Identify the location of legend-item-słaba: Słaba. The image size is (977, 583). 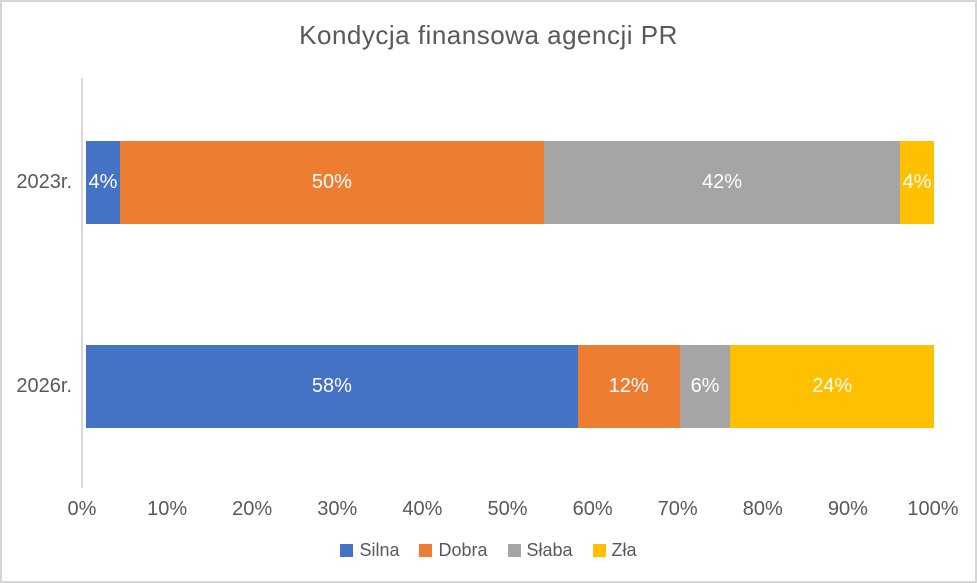
(540, 550).